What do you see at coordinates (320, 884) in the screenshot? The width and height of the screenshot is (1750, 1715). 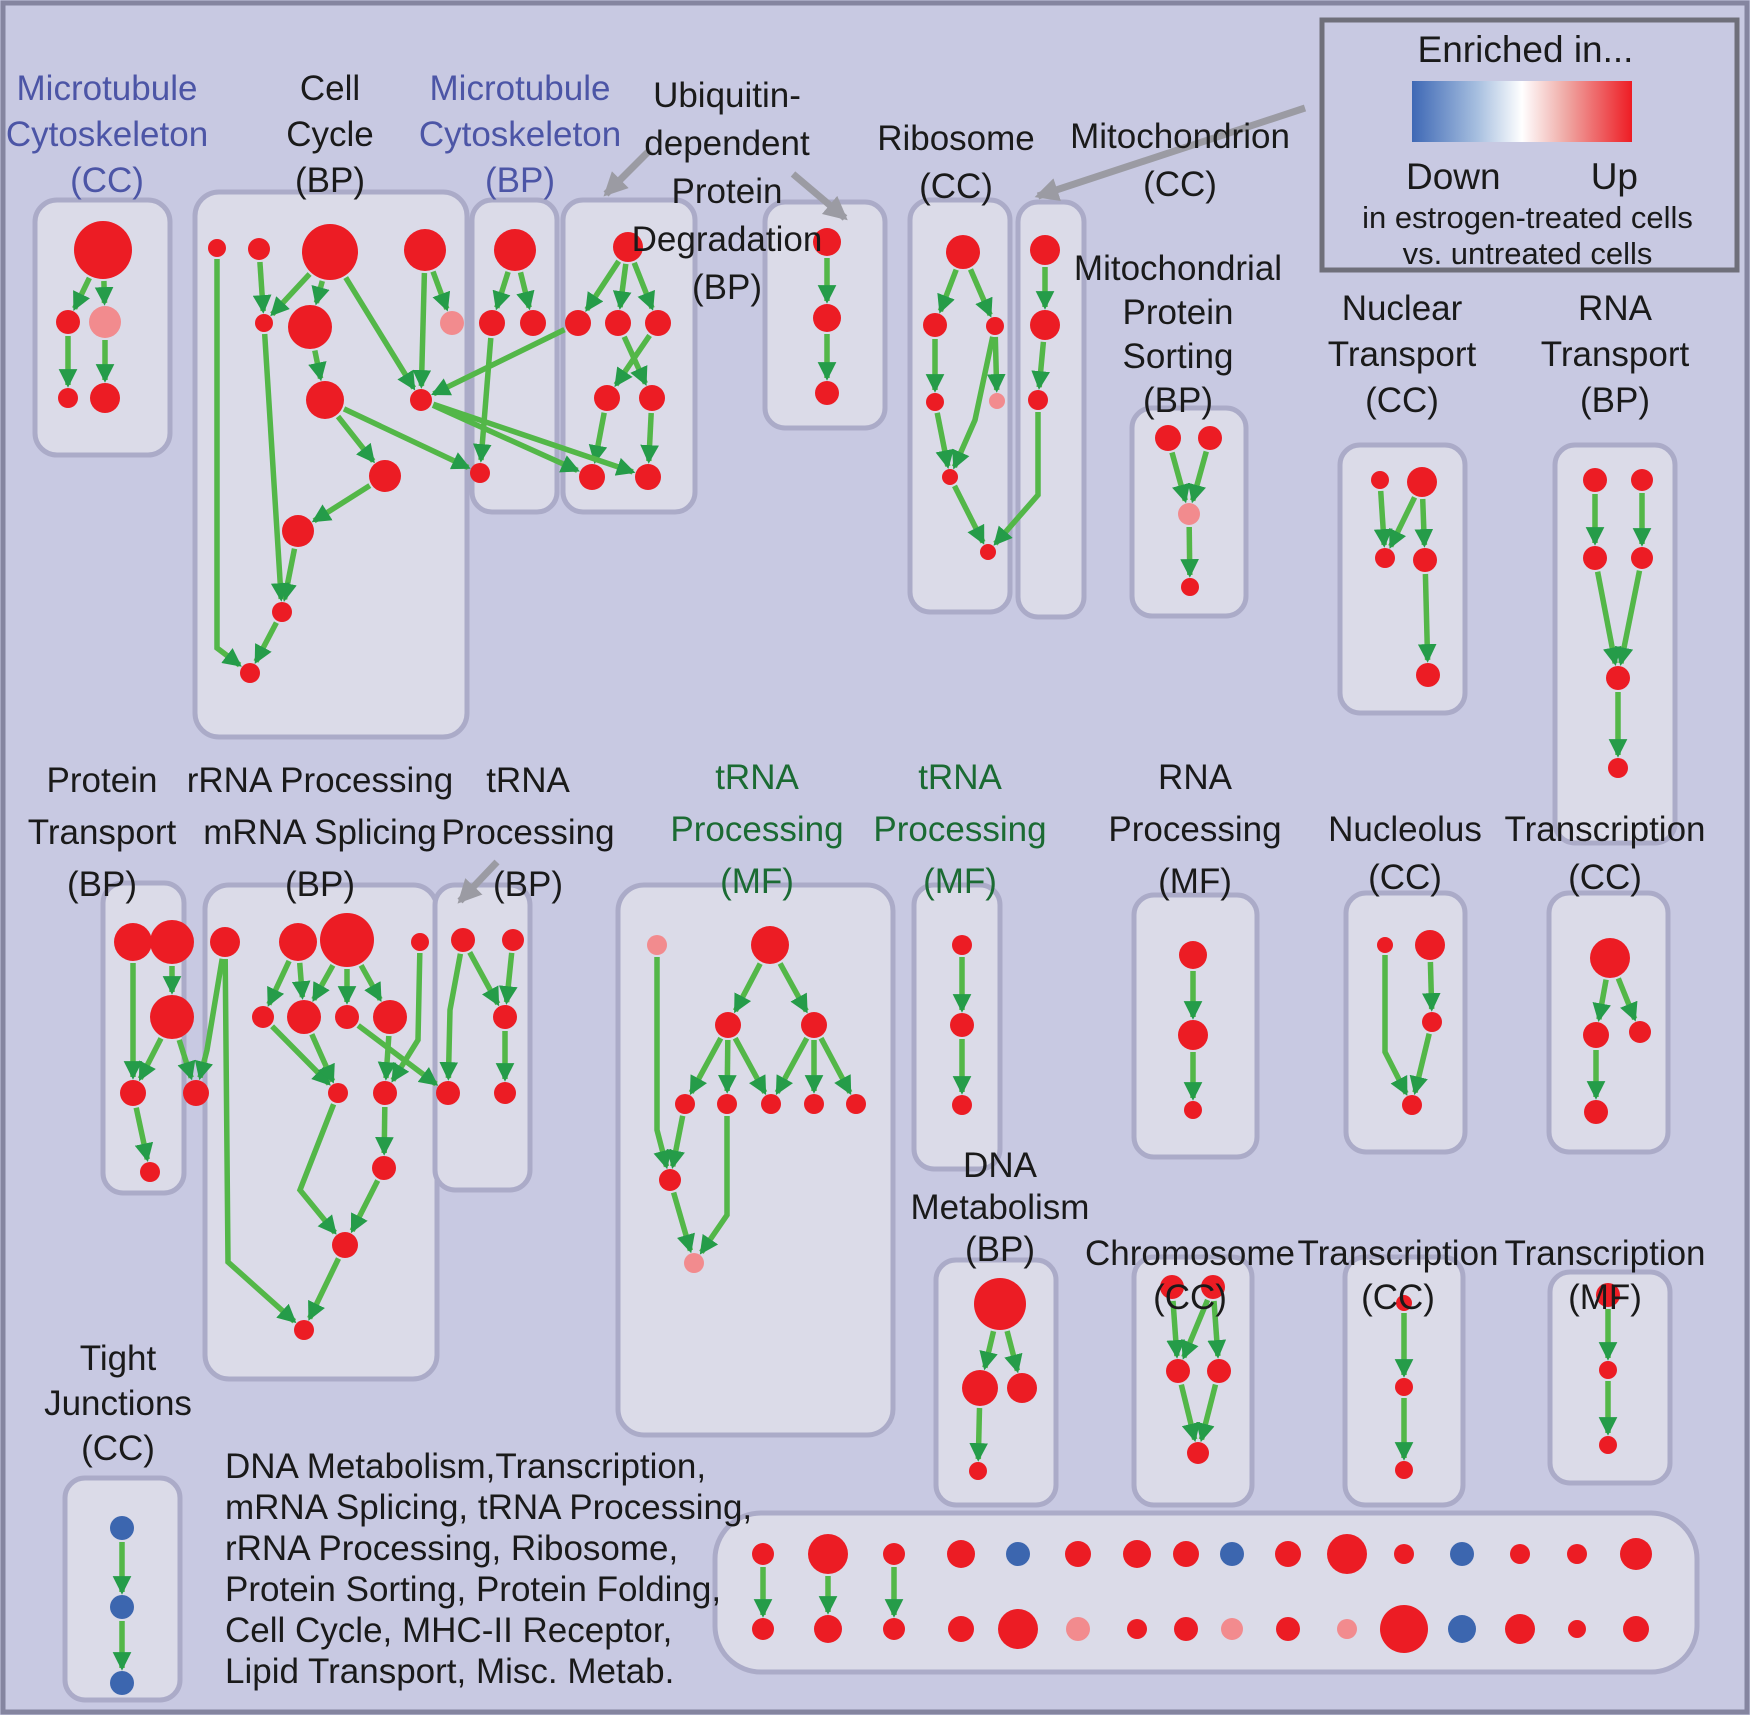 I see `cluster-label-rrna-line3: (BP)` at bounding box center [320, 884].